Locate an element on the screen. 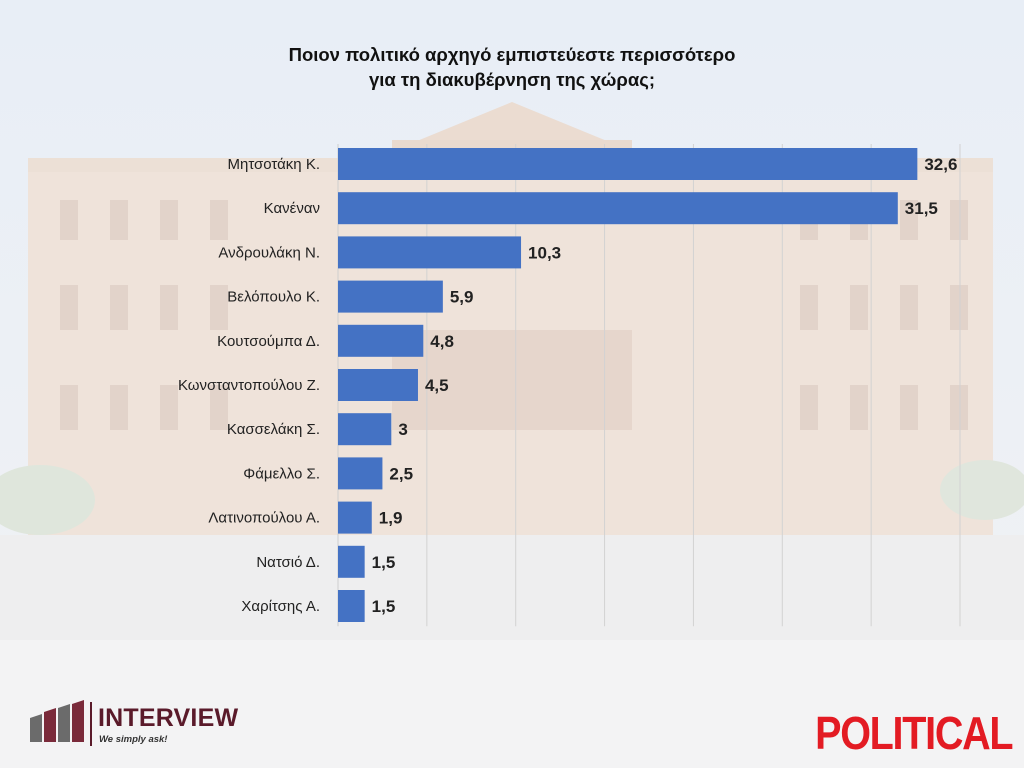 Image resolution: width=1024 pixels, height=768 pixels. data-label: 1,9 is located at coordinates (391, 518).